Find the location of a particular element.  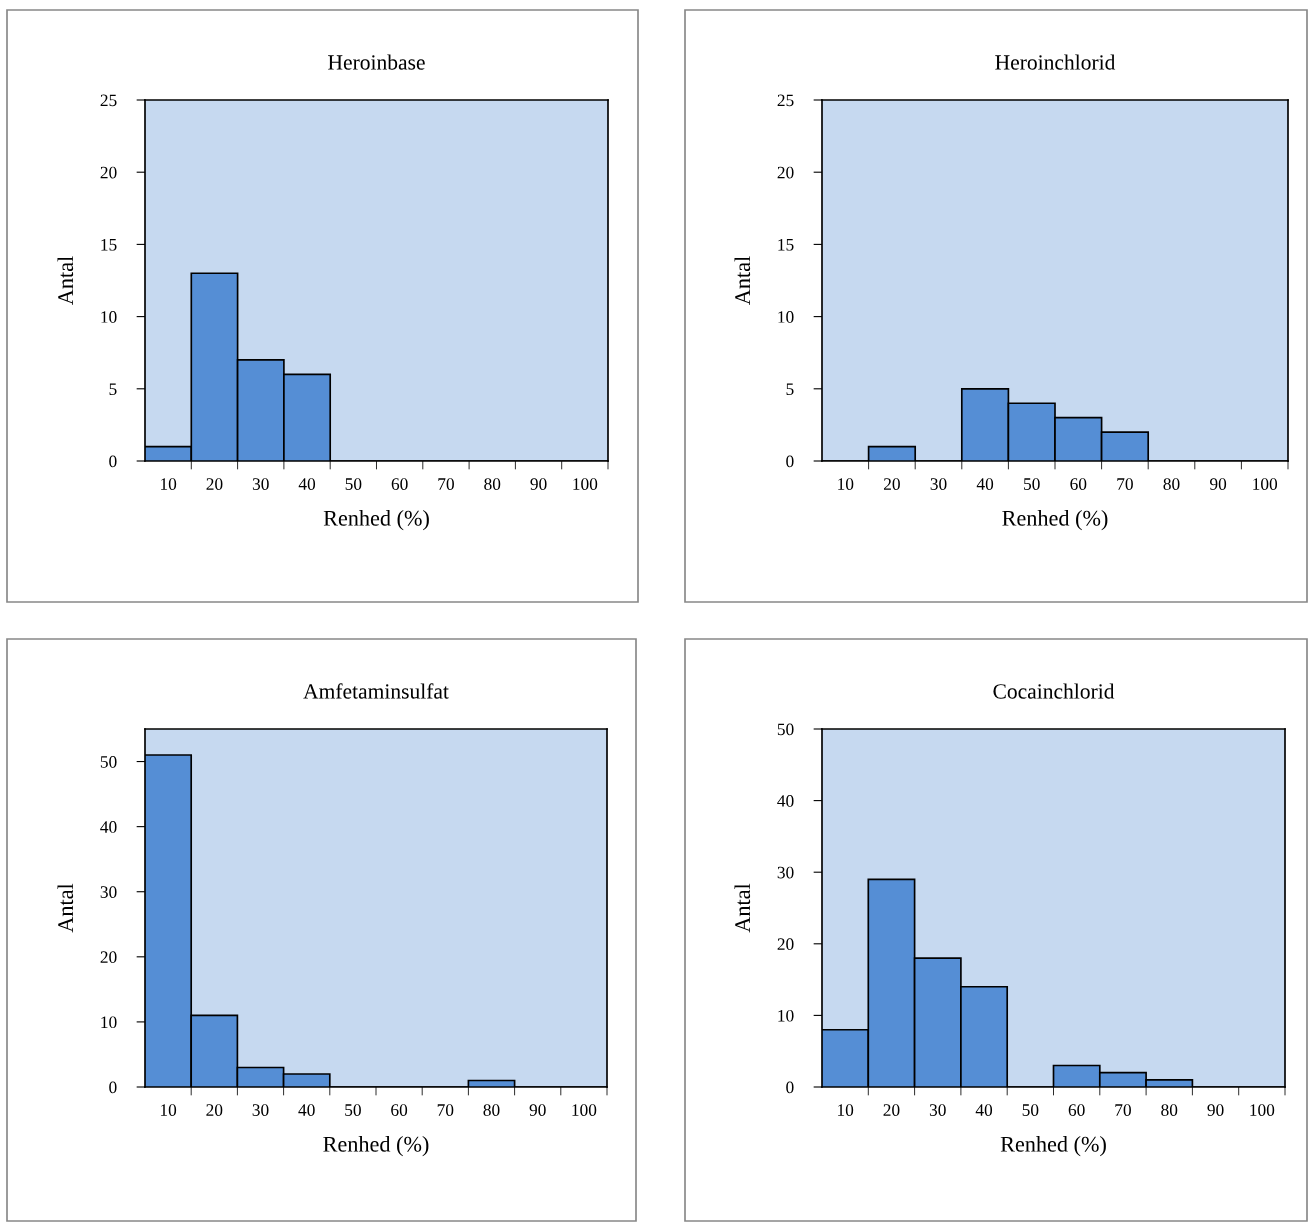

chart-title: Heroinchlorid is located at coordinates (1055, 62).